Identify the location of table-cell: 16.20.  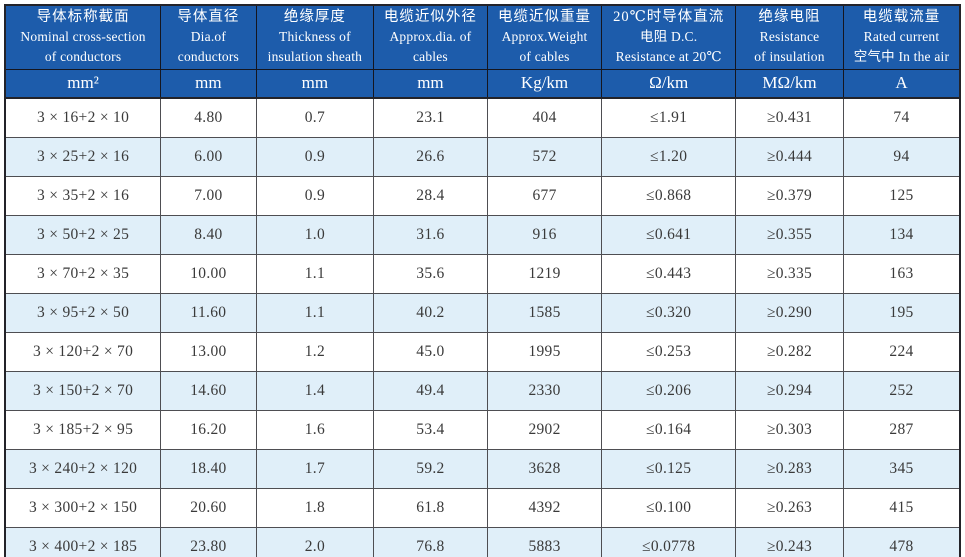
(208, 430).